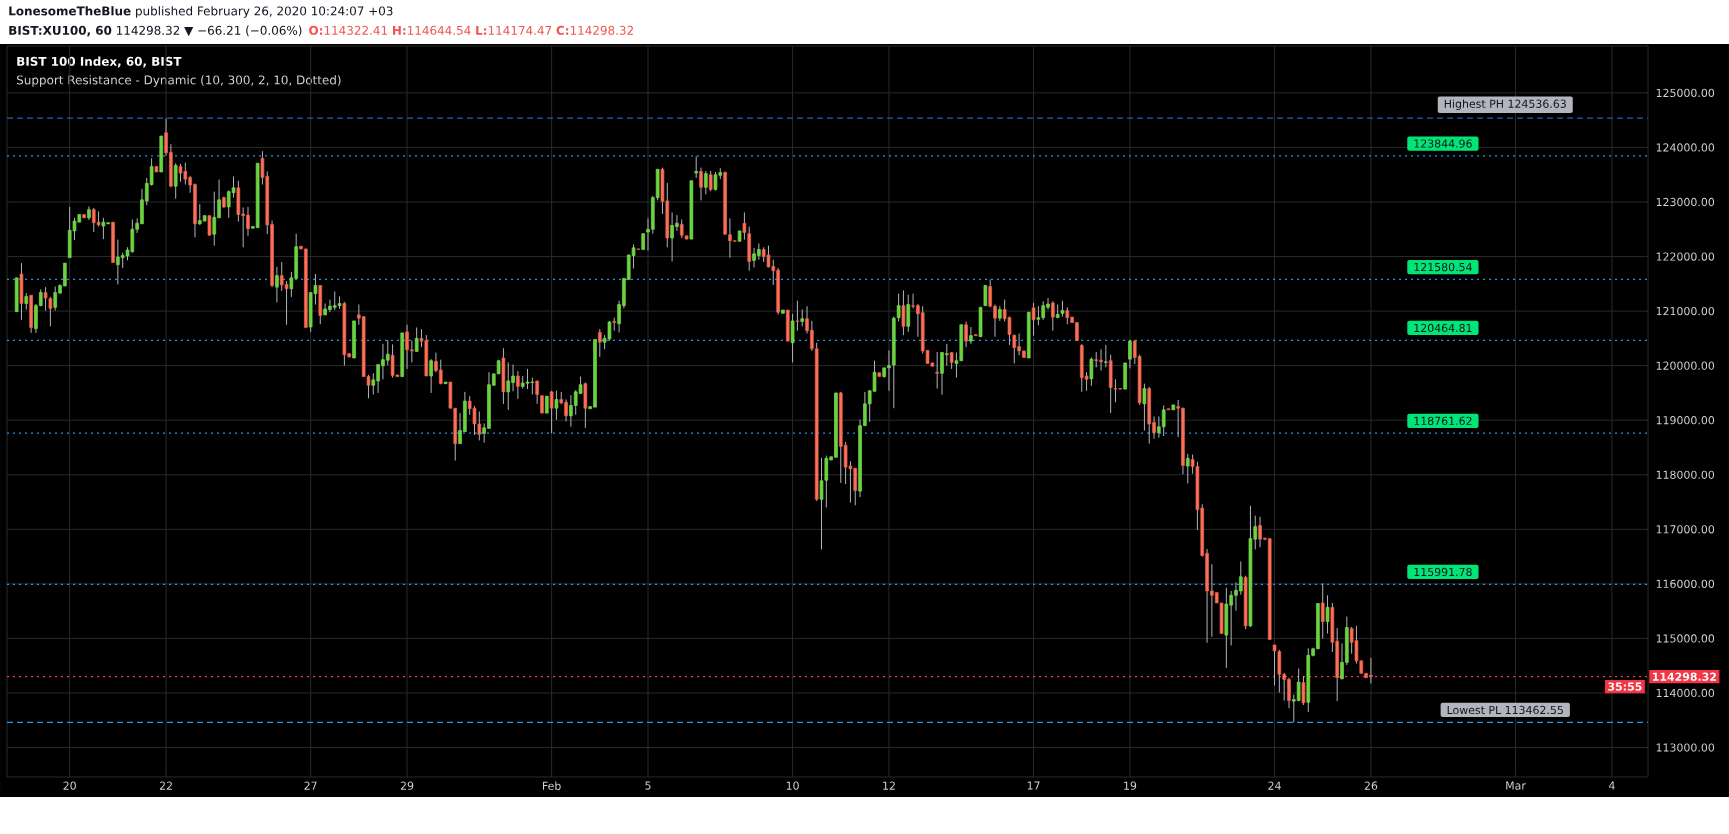  Describe the element at coordinates (471, 30) in the screenshot. I see `text: O:114322.41 H:114644.54 L:114174.47 C:114298.32` at that location.